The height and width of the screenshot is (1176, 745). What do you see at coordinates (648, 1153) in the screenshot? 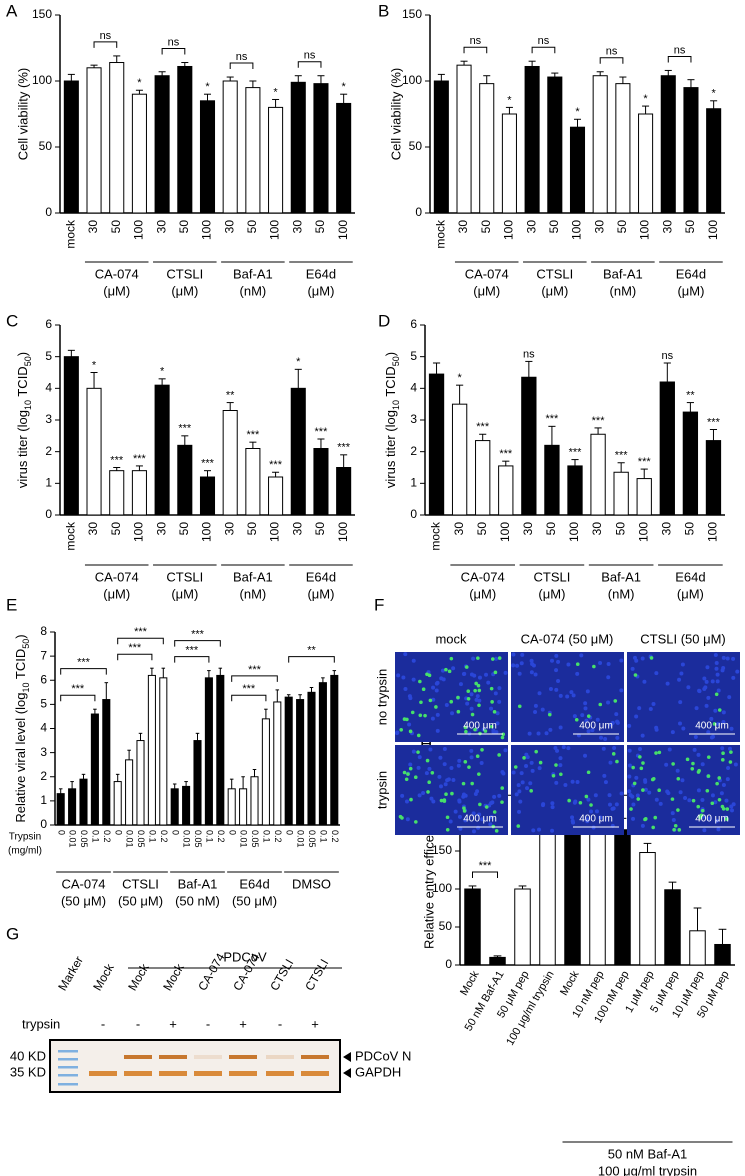
I see `group-label: 50 nM Baf-A1` at bounding box center [648, 1153].